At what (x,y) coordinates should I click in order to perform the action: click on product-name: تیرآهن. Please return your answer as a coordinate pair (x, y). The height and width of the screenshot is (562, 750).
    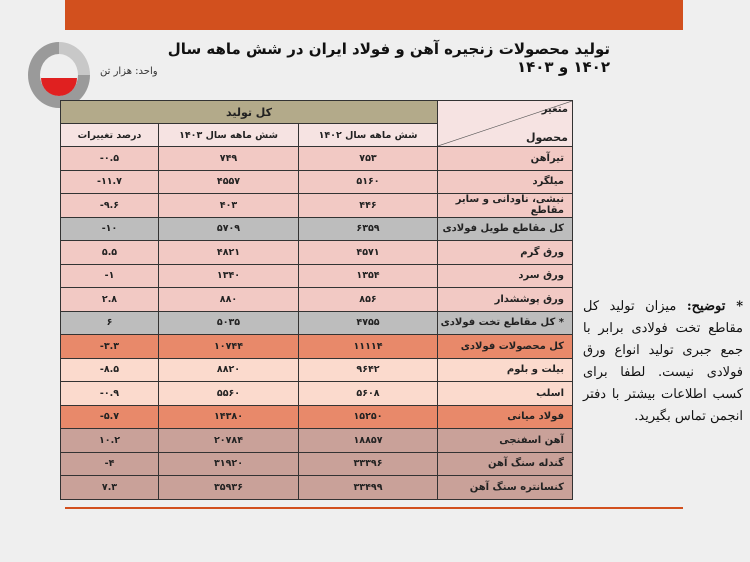
    Looking at the image, I should click on (505, 158).